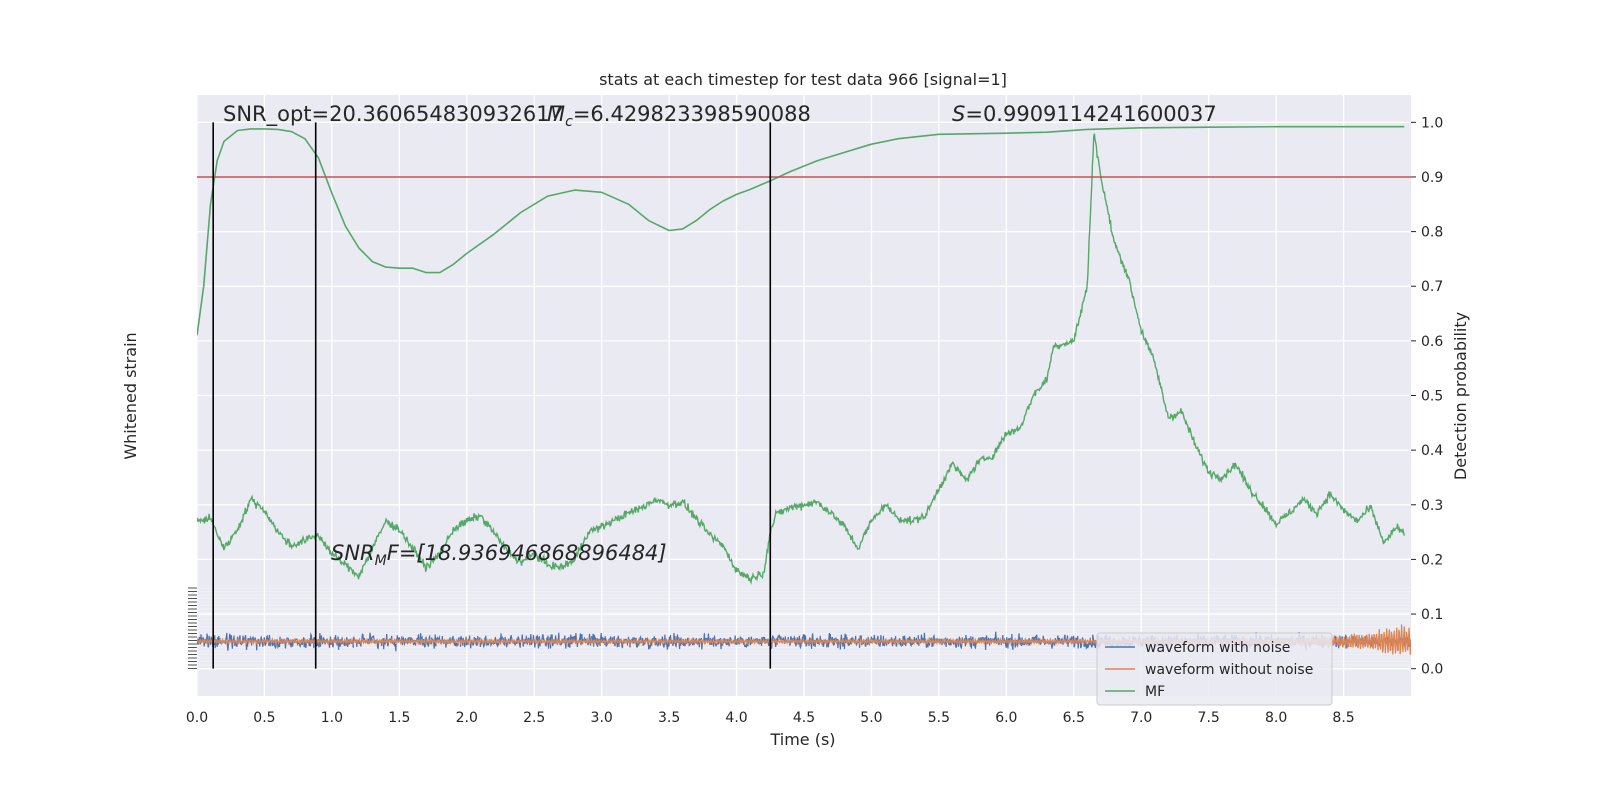  What do you see at coordinates (692, 114) in the screenshot?
I see `mc-value: =6.429823398590088` at bounding box center [692, 114].